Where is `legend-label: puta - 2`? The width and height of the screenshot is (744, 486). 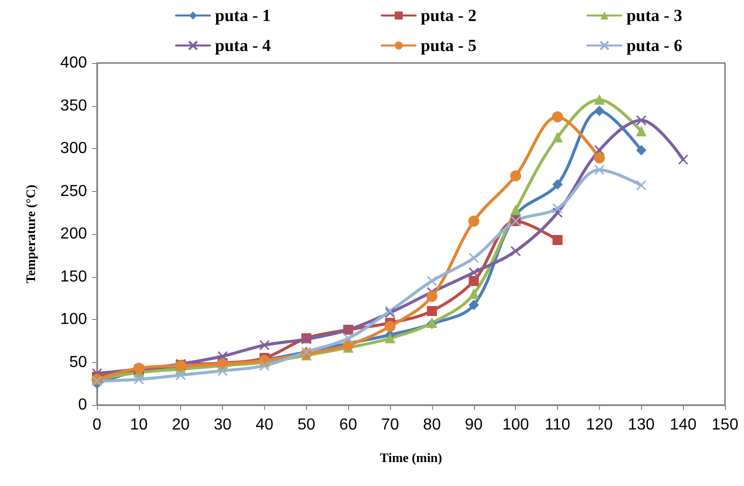
legend-label: puta - 2 is located at coordinates (448, 15).